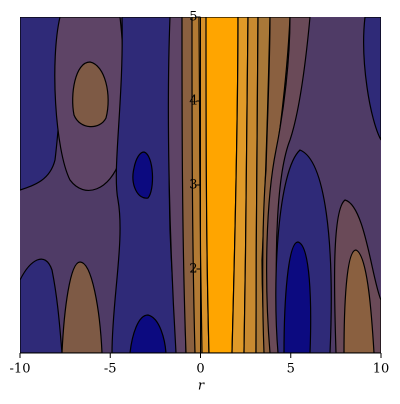 The height and width of the screenshot is (404, 400). Describe the element at coordinates (193, 185) in the screenshot. I see `y-tick-label: 3` at that location.